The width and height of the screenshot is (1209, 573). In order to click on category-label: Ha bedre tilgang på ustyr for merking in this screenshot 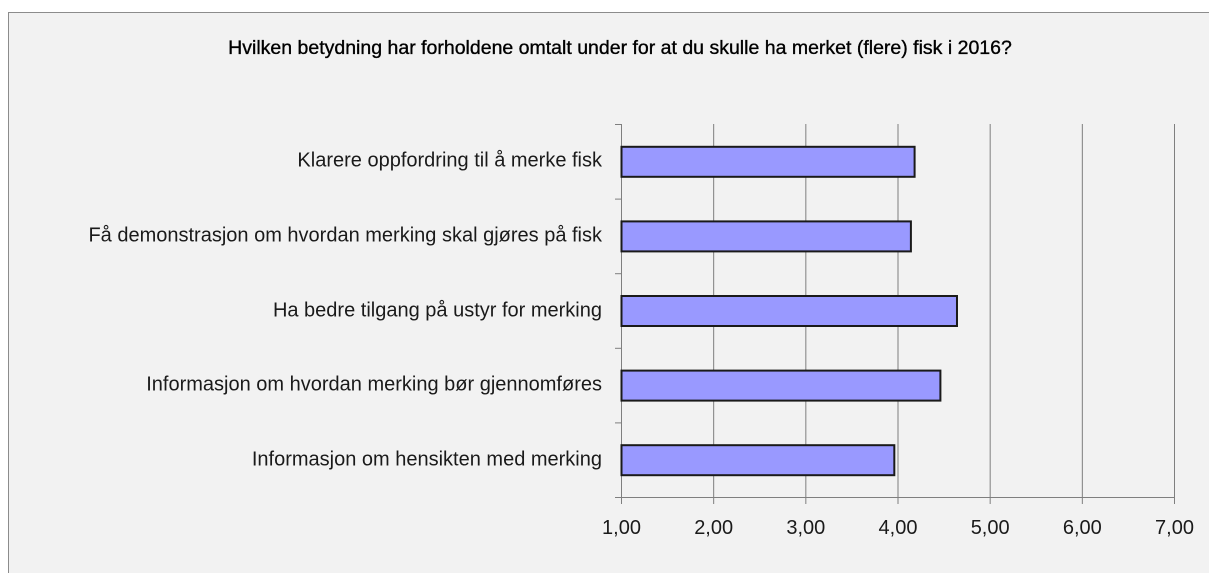, I will do `click(437, 310)`.